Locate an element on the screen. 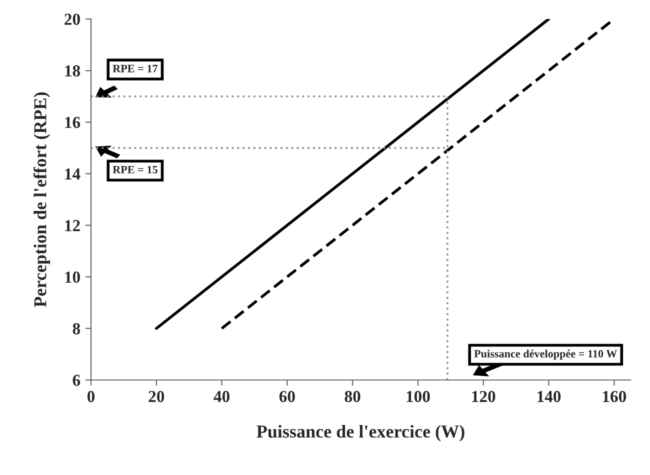 The width and height of the screenshot is (650, 475). x-tick-label: 20 is located at coordinates (156, 396).